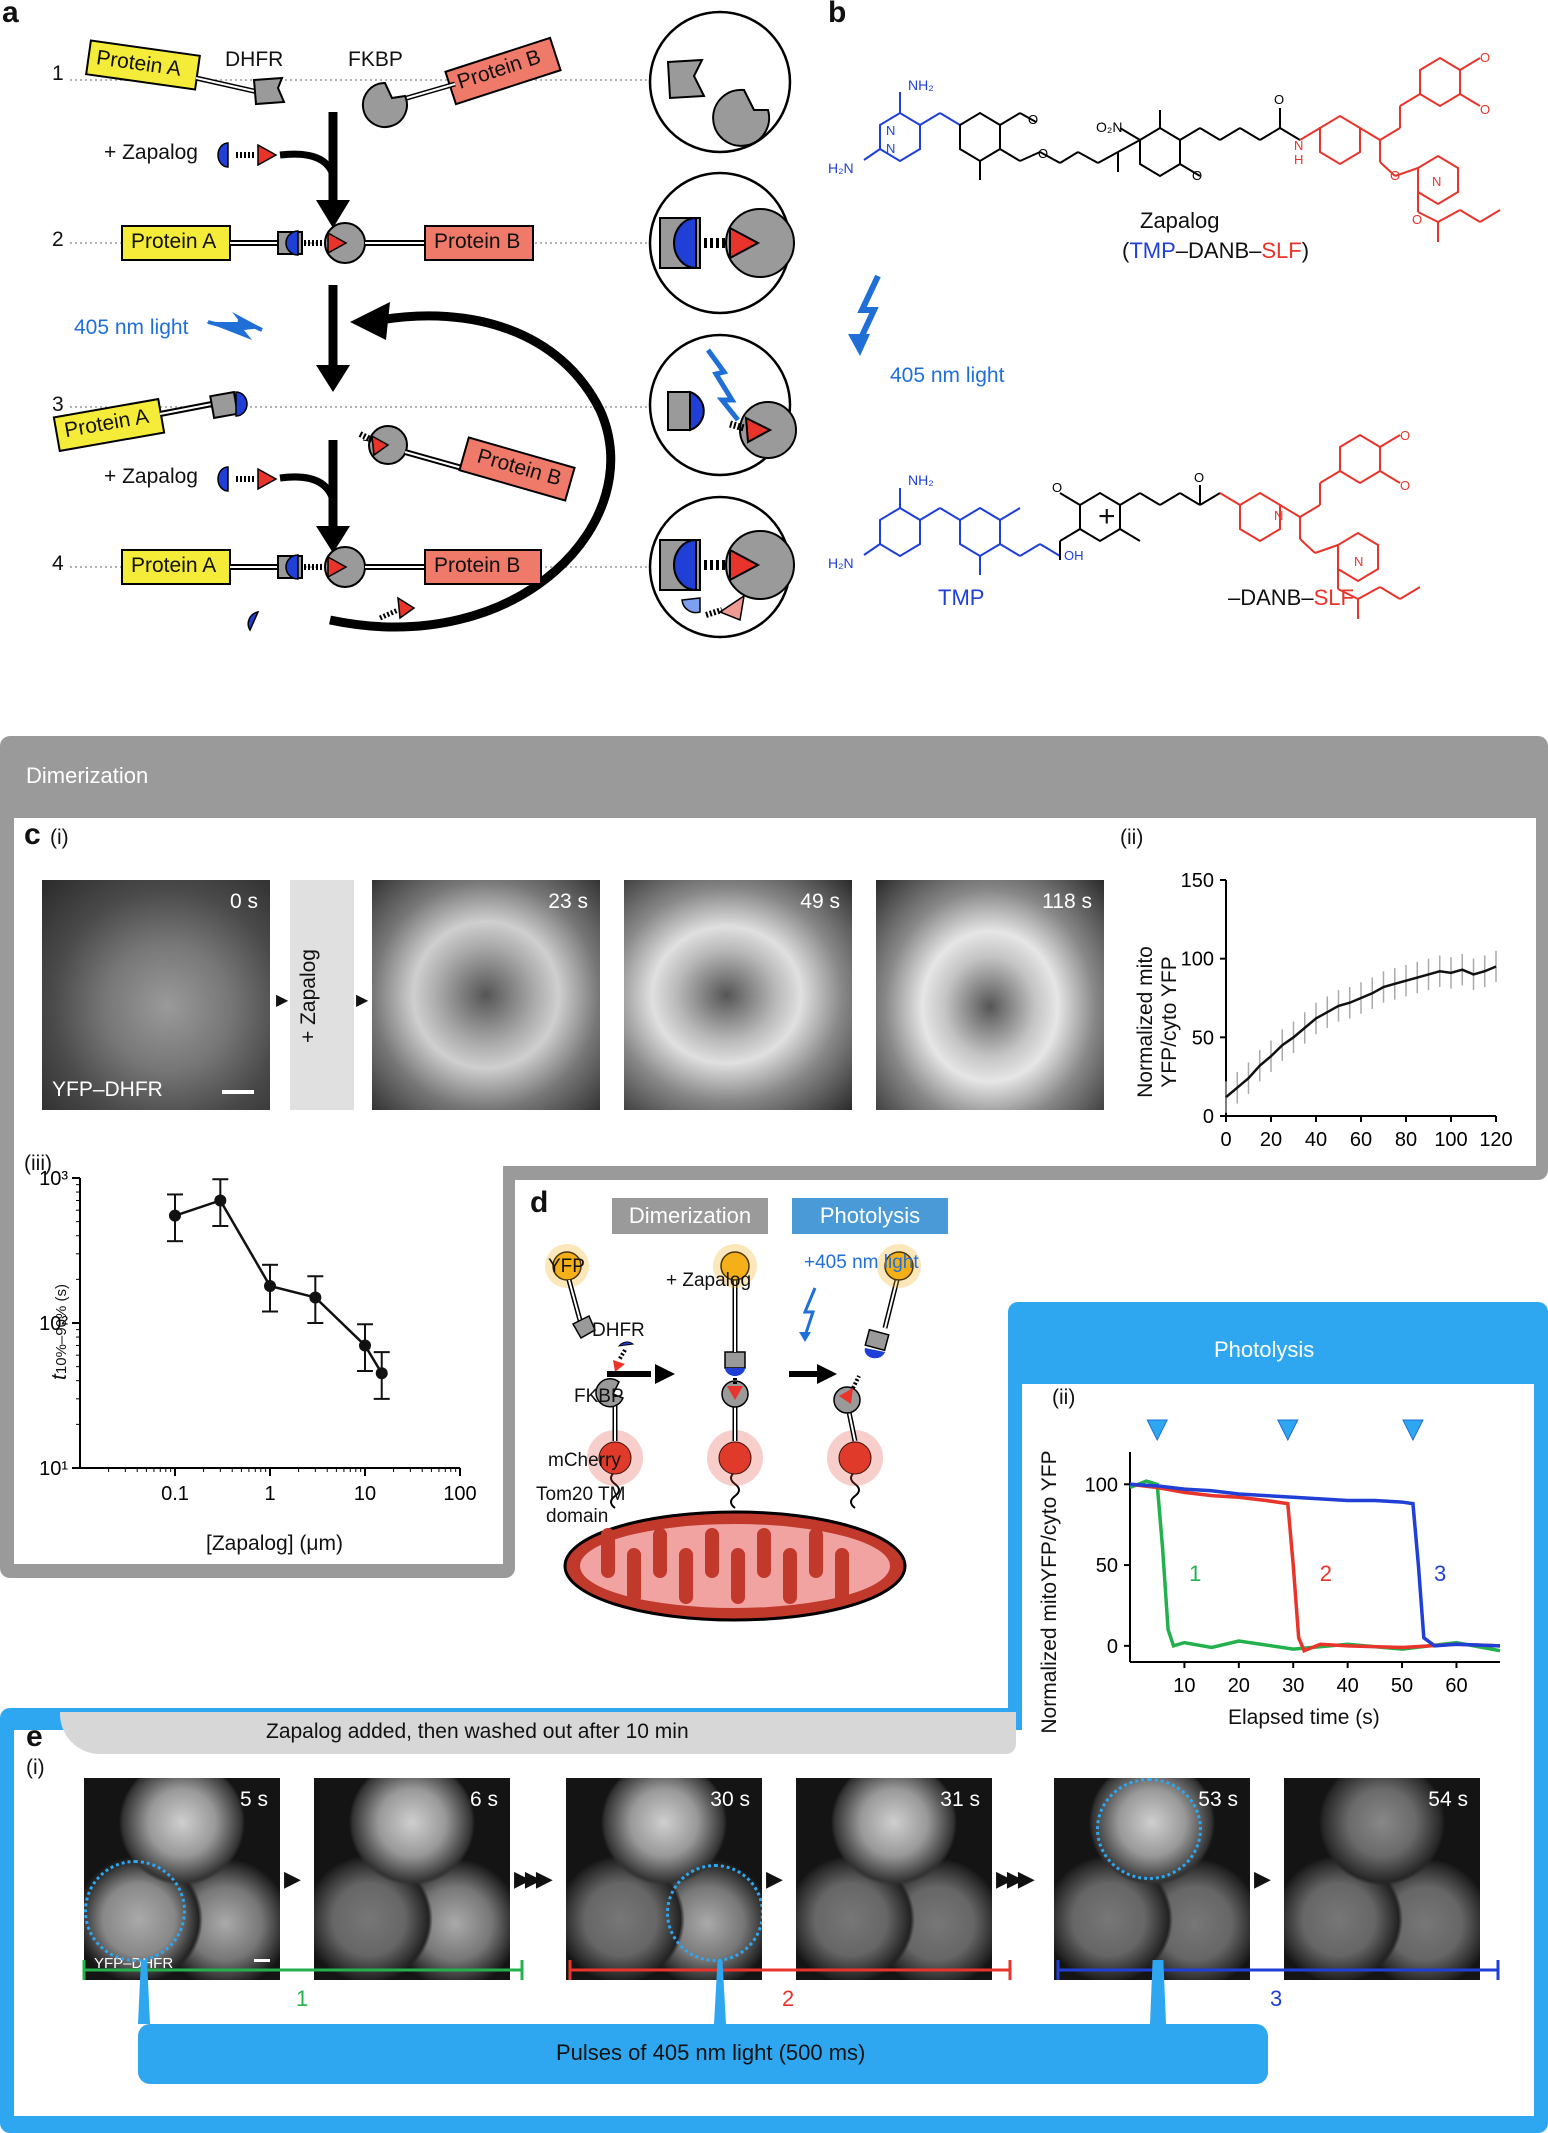 This screenshot has width=1548, height=2133. Describe the element at coordinates (477, 565) in the screenshot. I see `row4-protein-b-label: Protein B` at that location.